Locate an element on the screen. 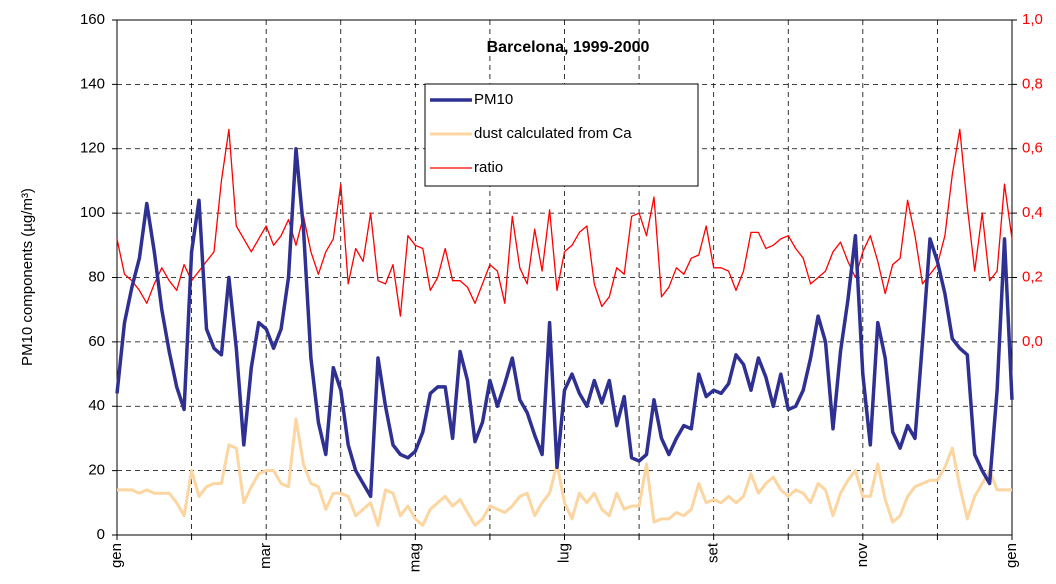 This screenshot has height=584, width=1056. x-tick-label: lug is located at coordinates (563, 553).